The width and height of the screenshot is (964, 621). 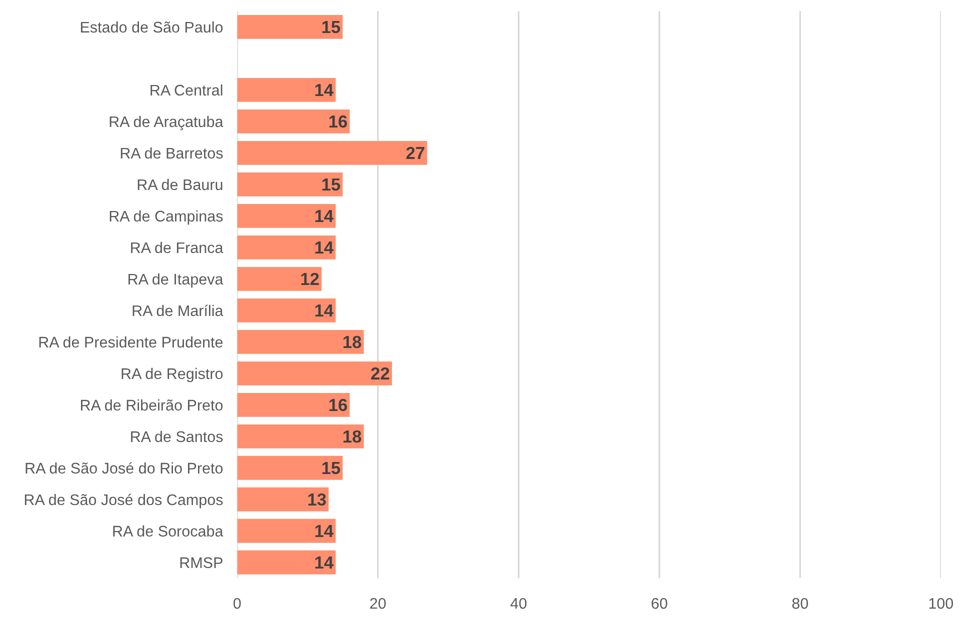 I want to click on y-tick-label: RA de Marília, so click(x=178, y=310).